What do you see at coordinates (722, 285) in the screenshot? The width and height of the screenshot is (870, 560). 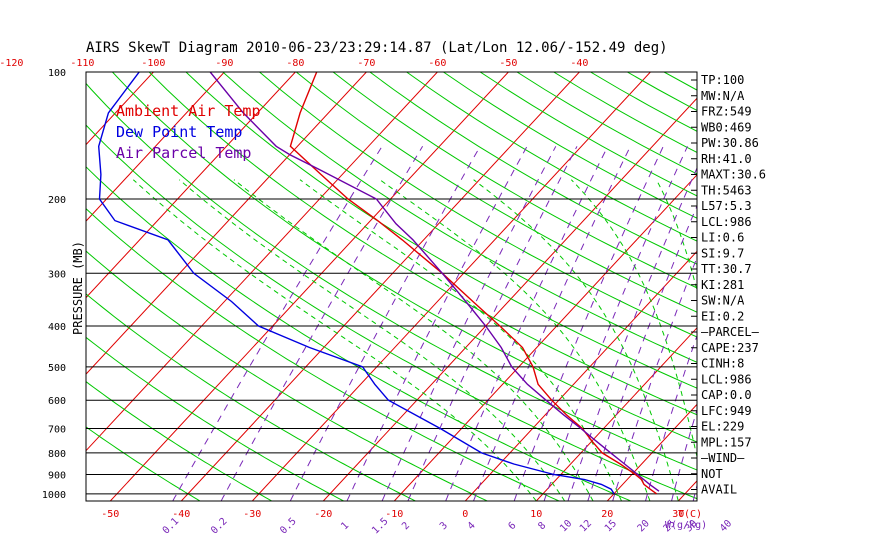 I see `index-value: KI:281` at bounding box center [722, 285].